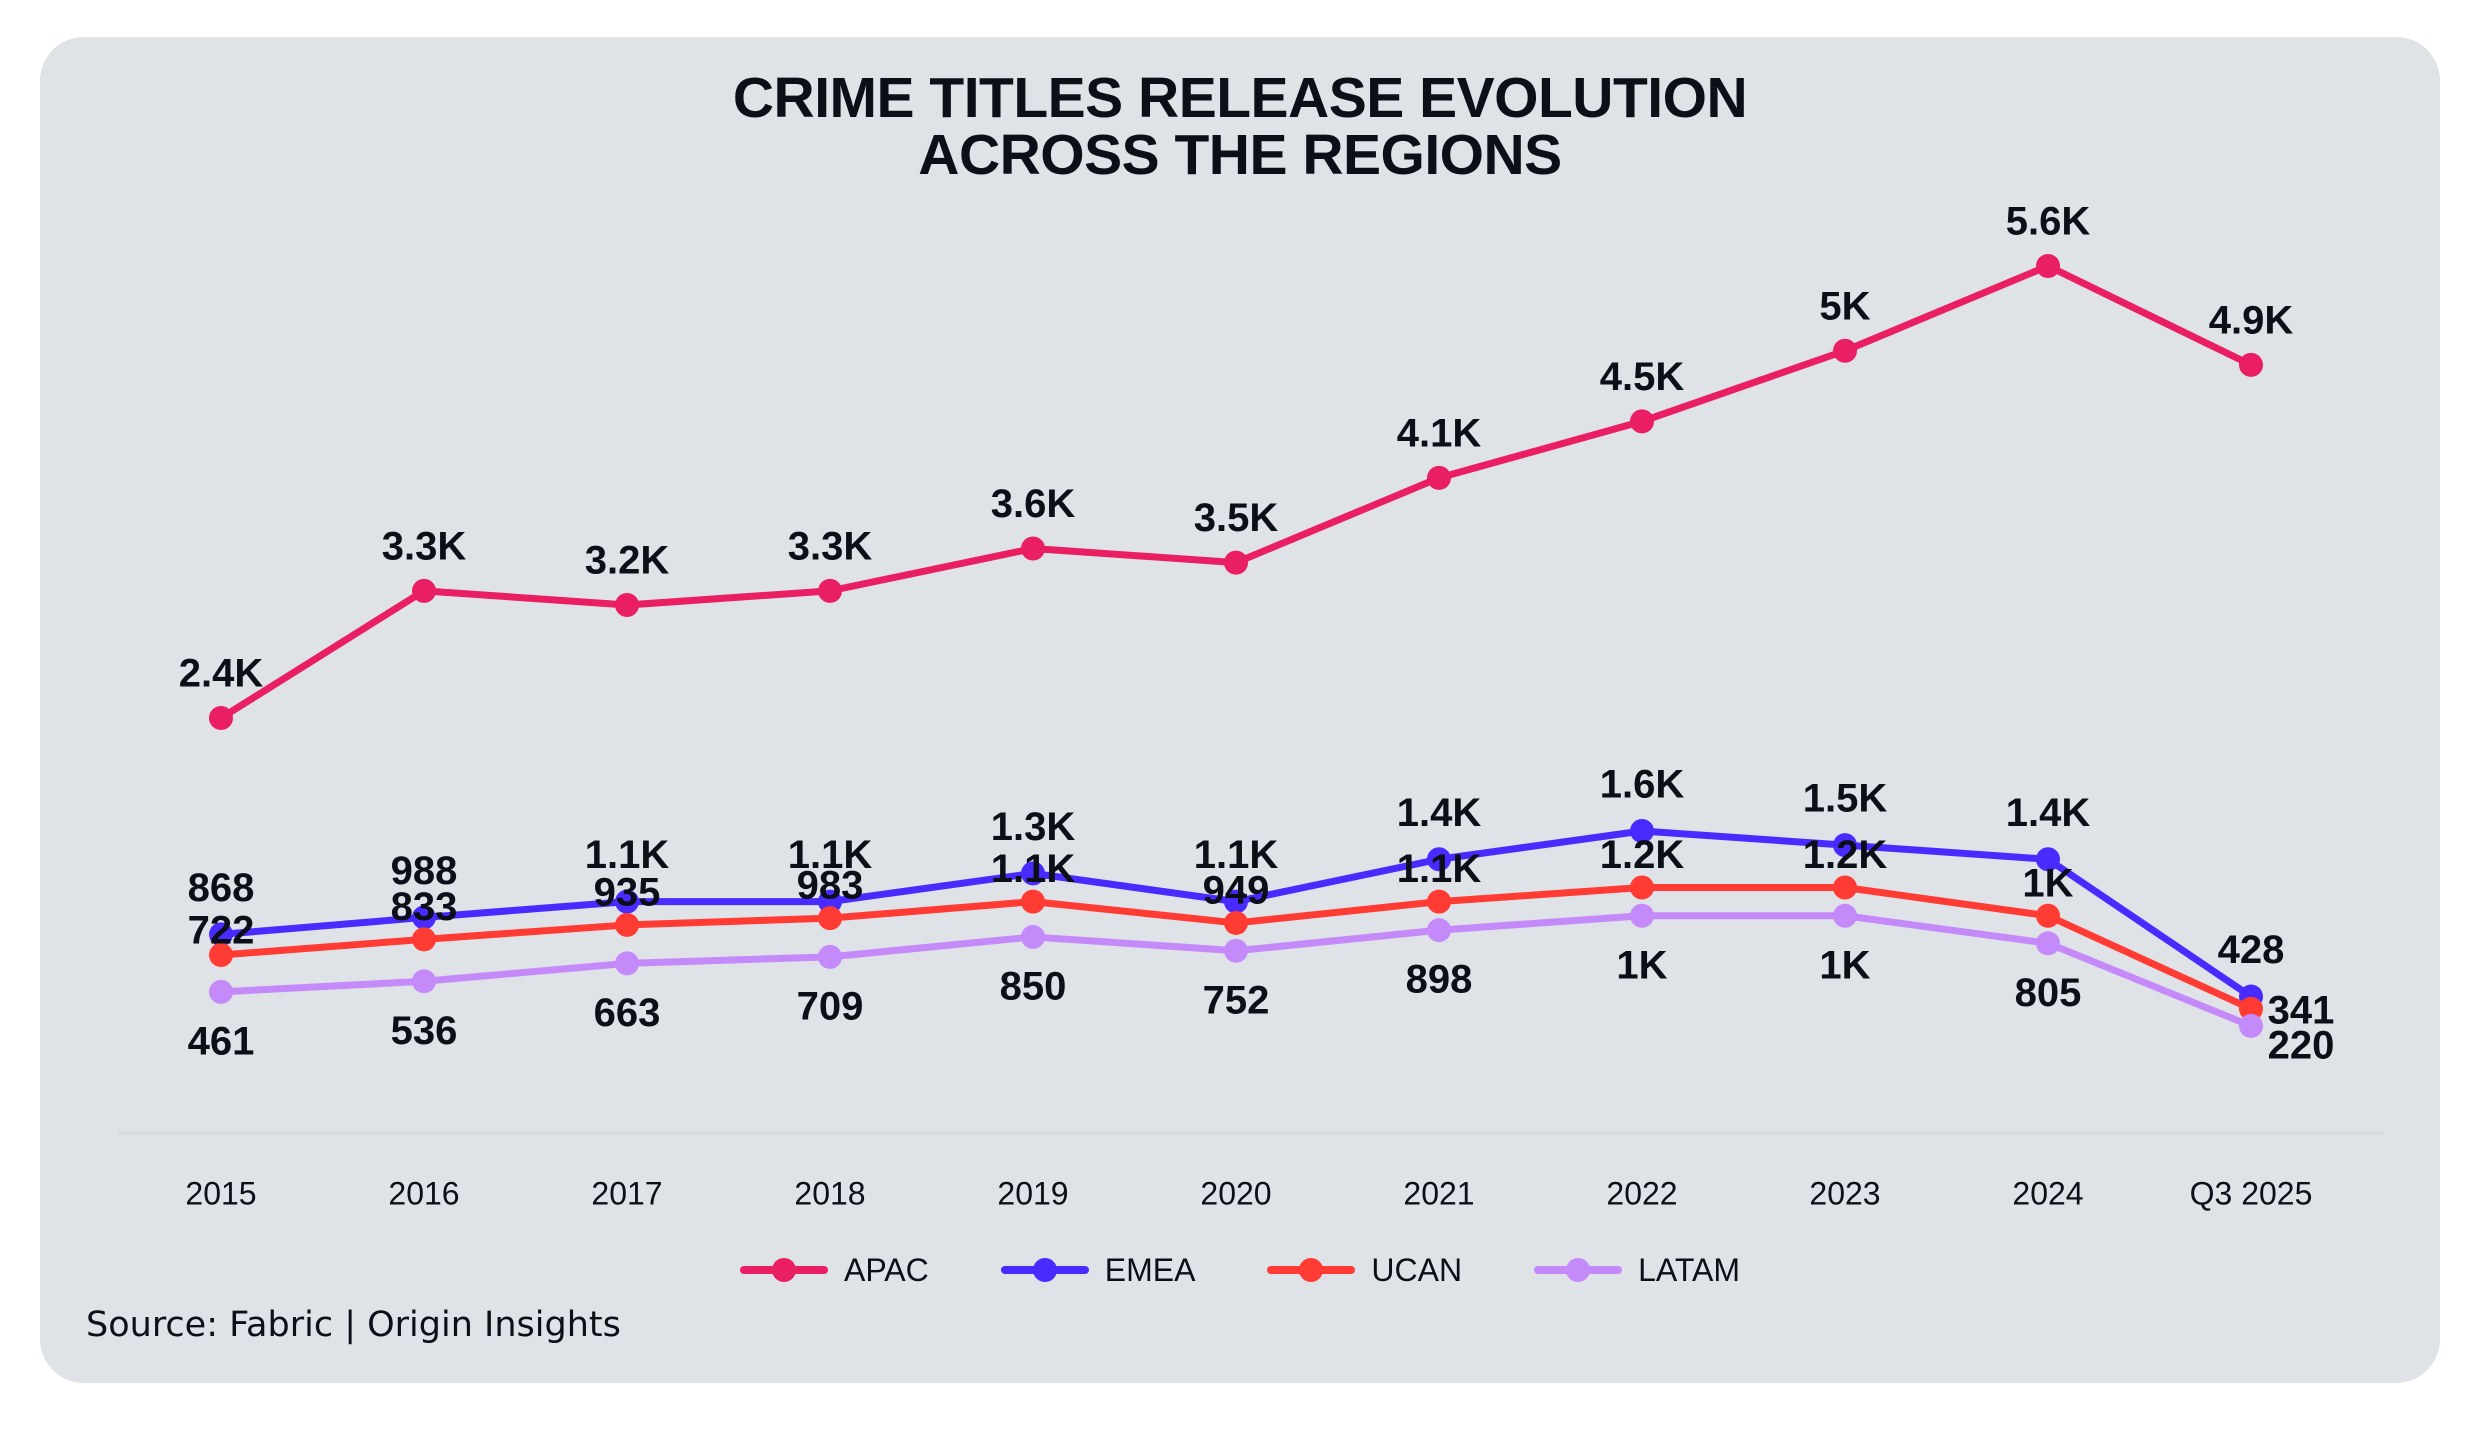  I want to click on x-tick-label: 2022, so click(1641, 1193).